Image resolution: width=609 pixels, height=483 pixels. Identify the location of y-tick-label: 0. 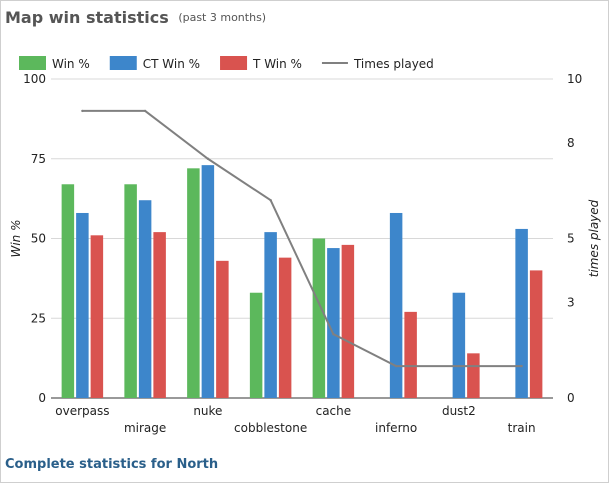
(42, 398).